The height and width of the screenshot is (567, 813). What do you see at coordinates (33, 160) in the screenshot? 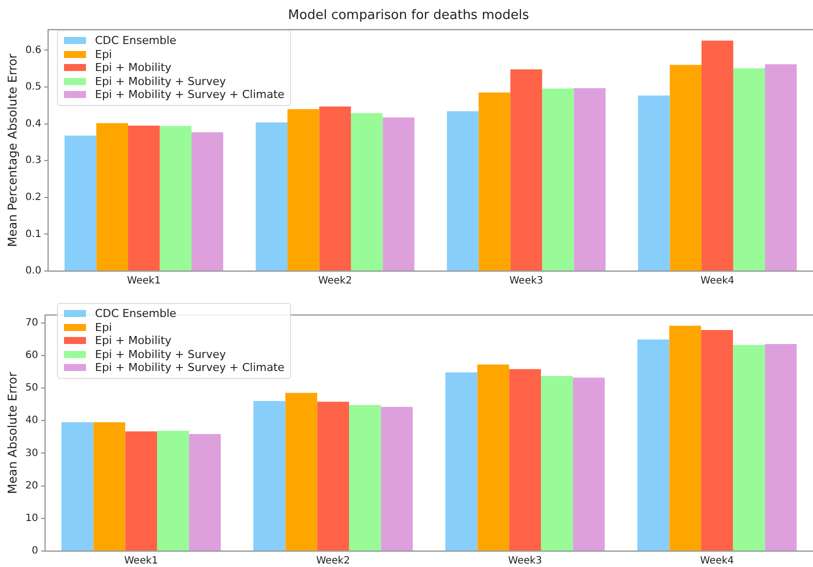
I see `y-tick-label: 0.3` at bounding box center [33, 160].